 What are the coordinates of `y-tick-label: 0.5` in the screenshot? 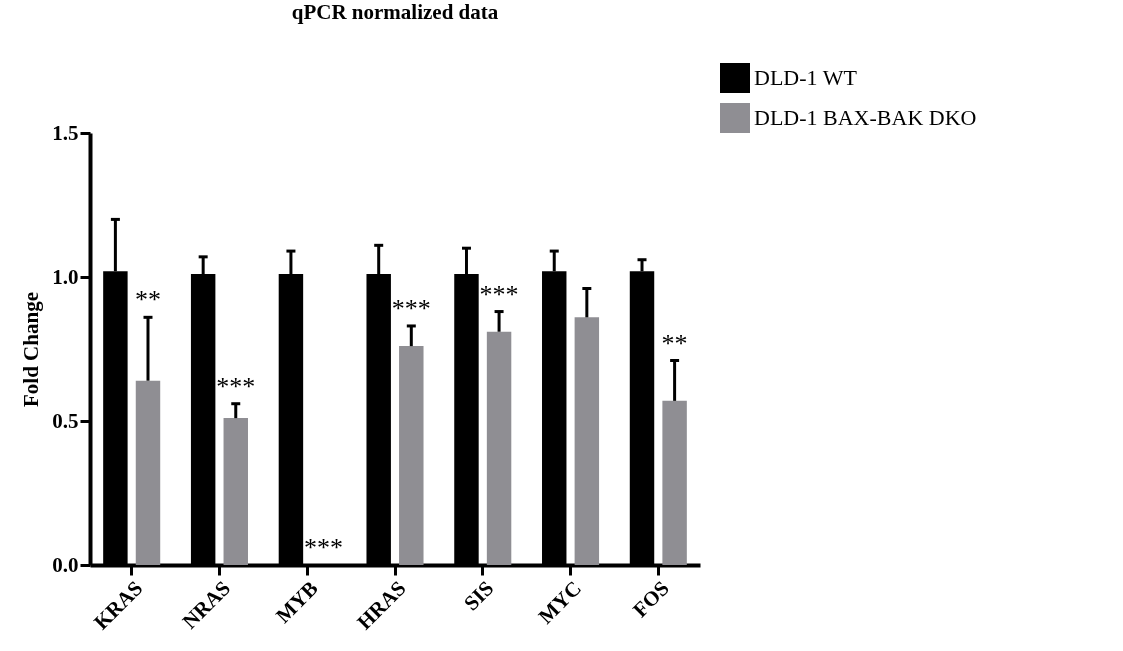 It's located at (65, 420).